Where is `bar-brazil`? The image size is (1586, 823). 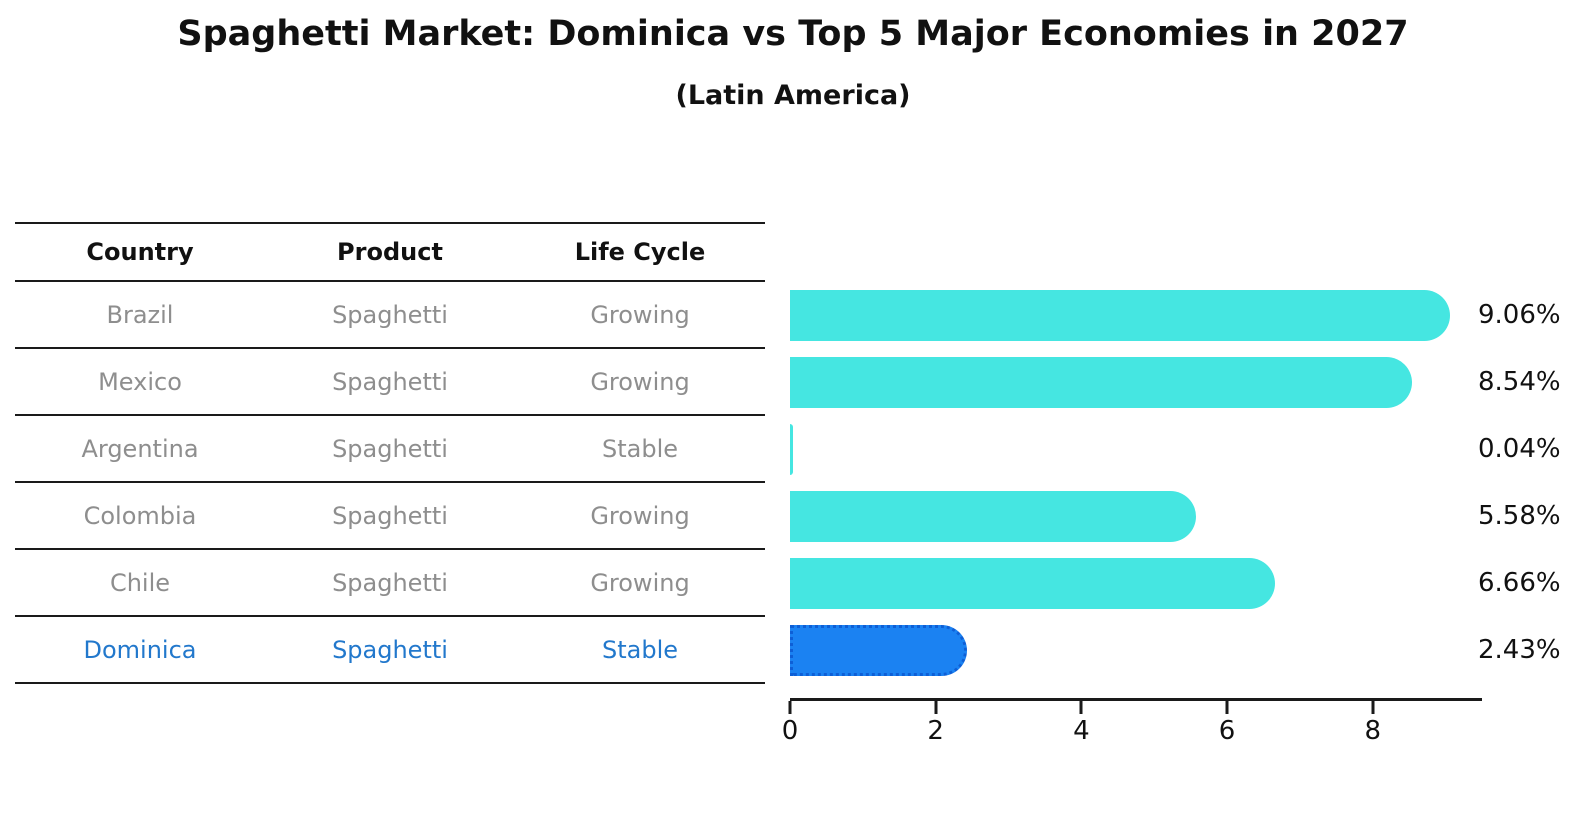 bar-brazil is located at coordinates (1120, 315).